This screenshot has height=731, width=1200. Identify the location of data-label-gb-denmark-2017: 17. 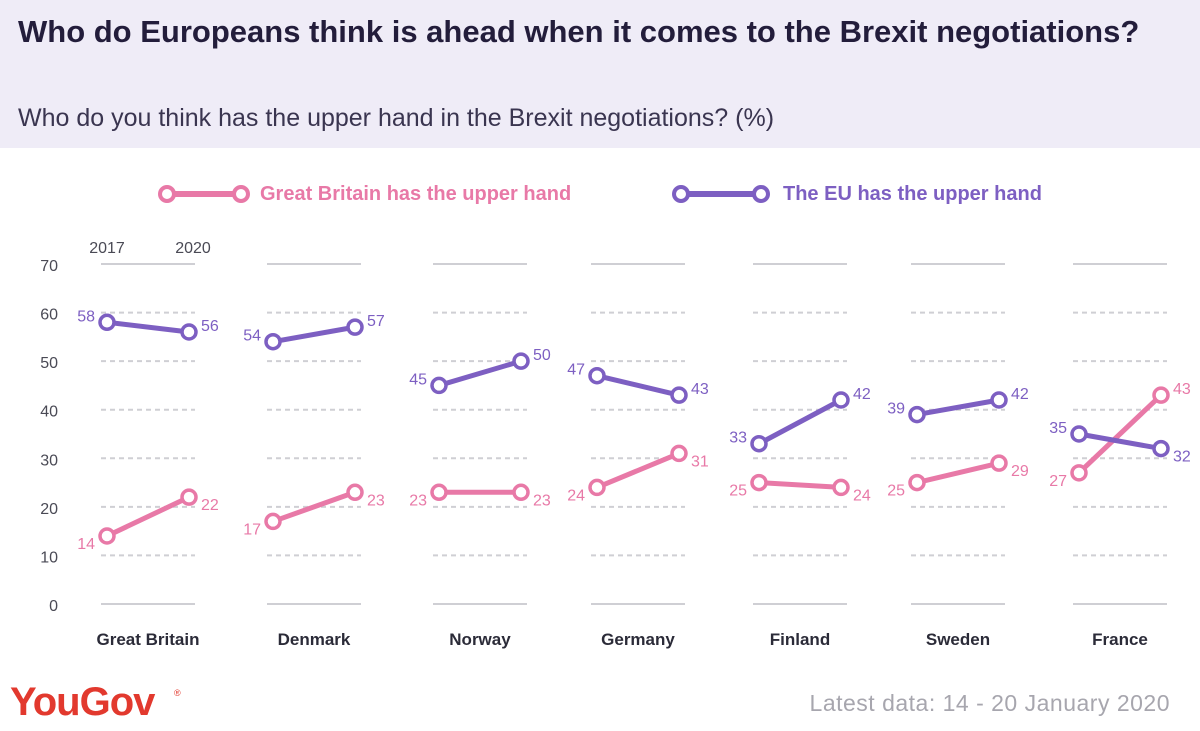
(252, 529).